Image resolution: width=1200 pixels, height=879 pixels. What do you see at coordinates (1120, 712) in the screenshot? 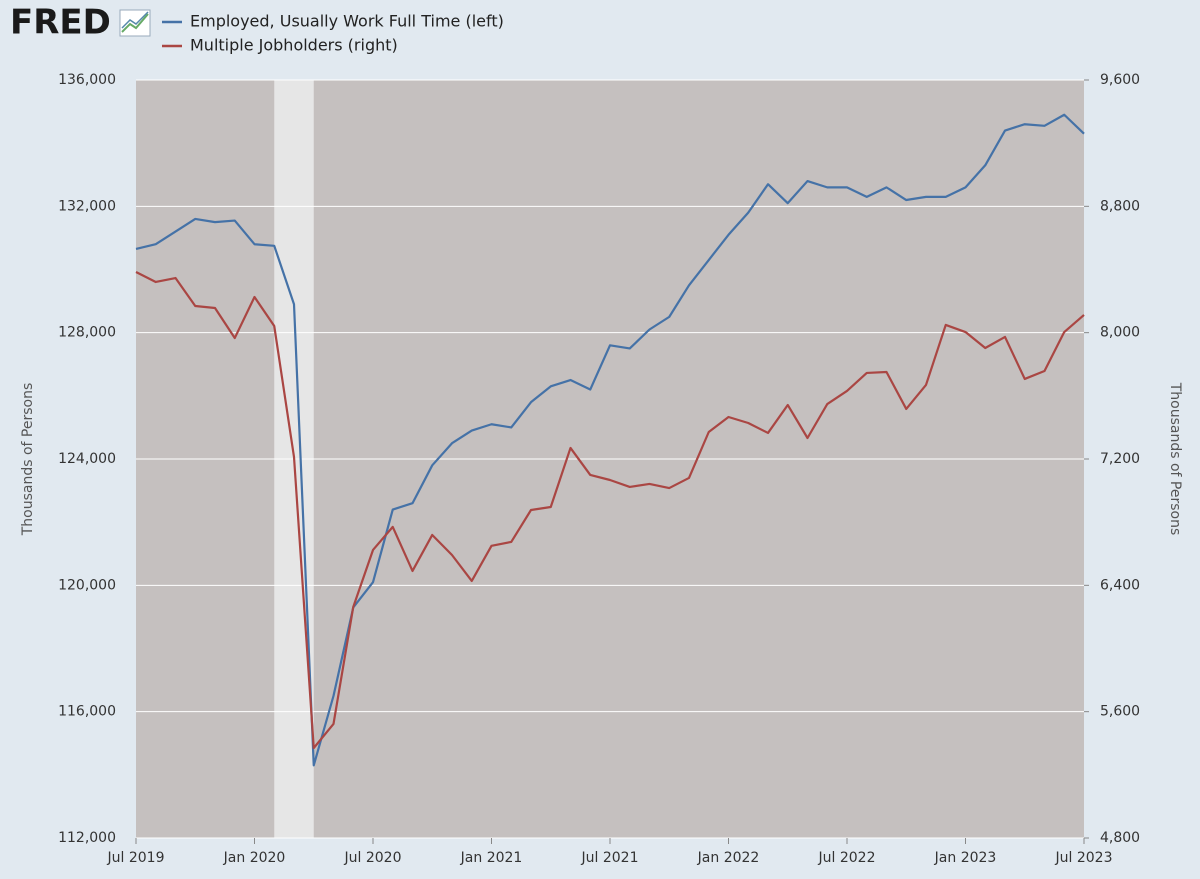
I see `y2-tick-label: 5,600` at bounding box center [1120, 712].